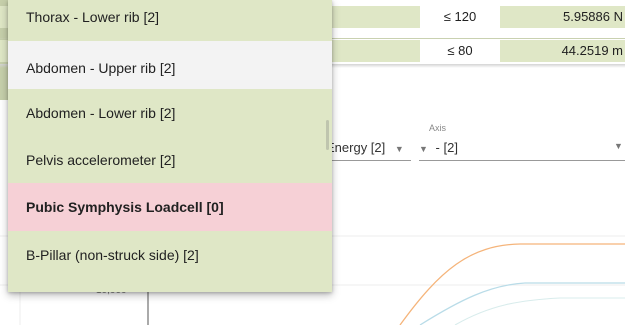 The width and height of the screenshot is (625, 325). I want to click on limit-cell: ≤ 80, so click(460, 51).